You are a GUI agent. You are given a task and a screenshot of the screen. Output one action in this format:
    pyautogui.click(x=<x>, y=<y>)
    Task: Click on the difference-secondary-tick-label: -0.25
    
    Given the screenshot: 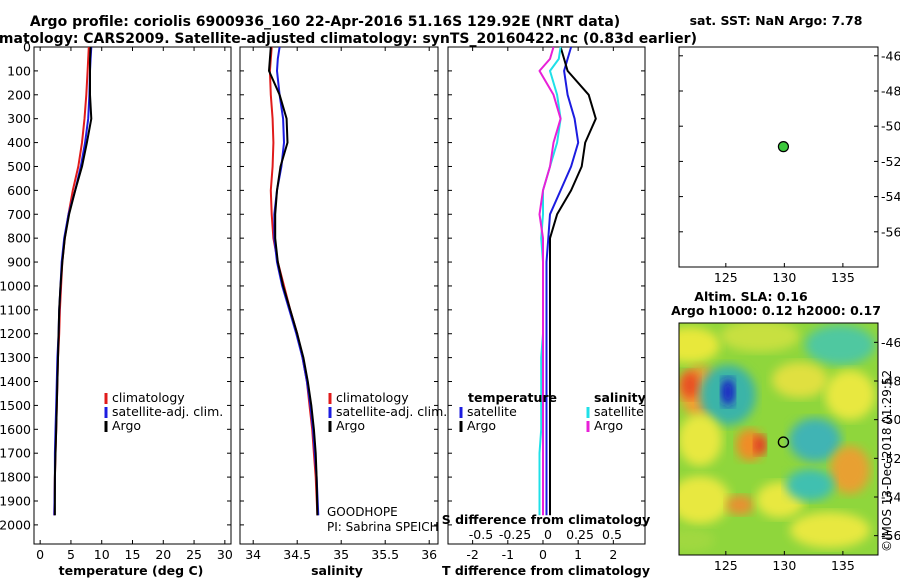 What is the action you would take?
    pyautogui.click(x=515, y=534)
    